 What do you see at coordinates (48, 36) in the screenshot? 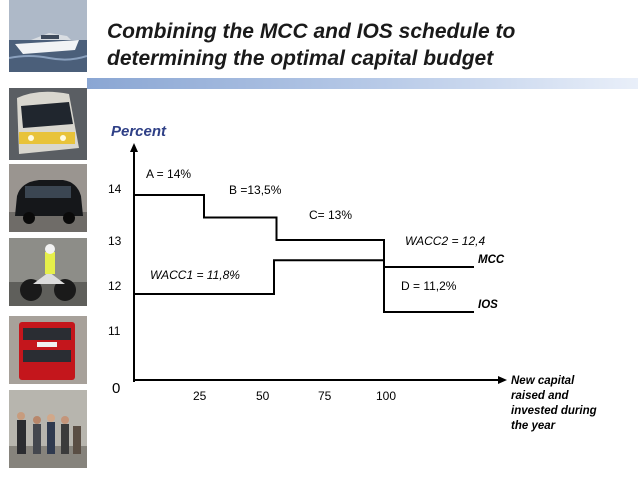
I see `speedboat-photo` at bounding box center [48, 36].